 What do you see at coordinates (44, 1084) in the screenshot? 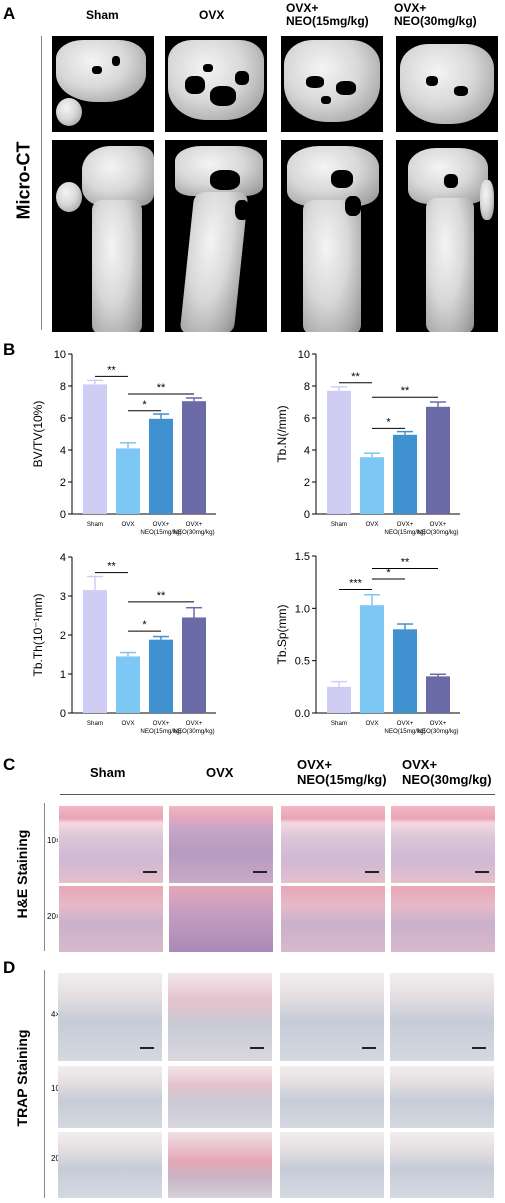
I see `trap-divider` at bounding box center [44, 1084].